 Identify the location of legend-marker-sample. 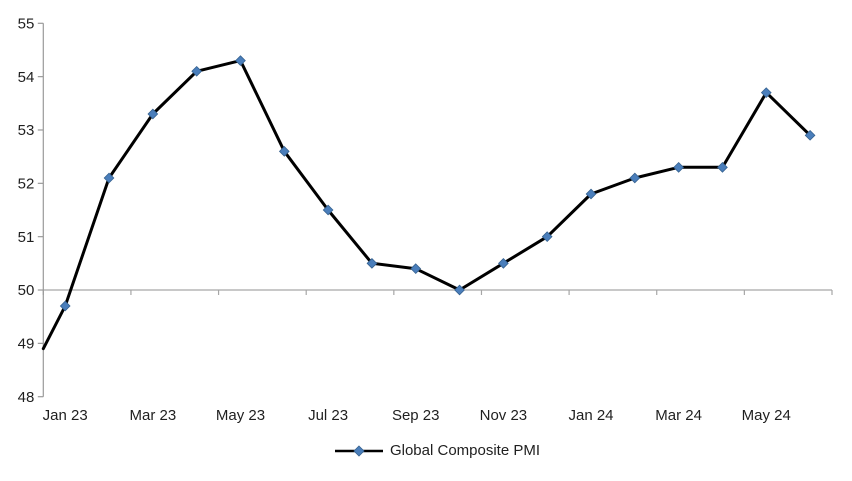
(359, 451).